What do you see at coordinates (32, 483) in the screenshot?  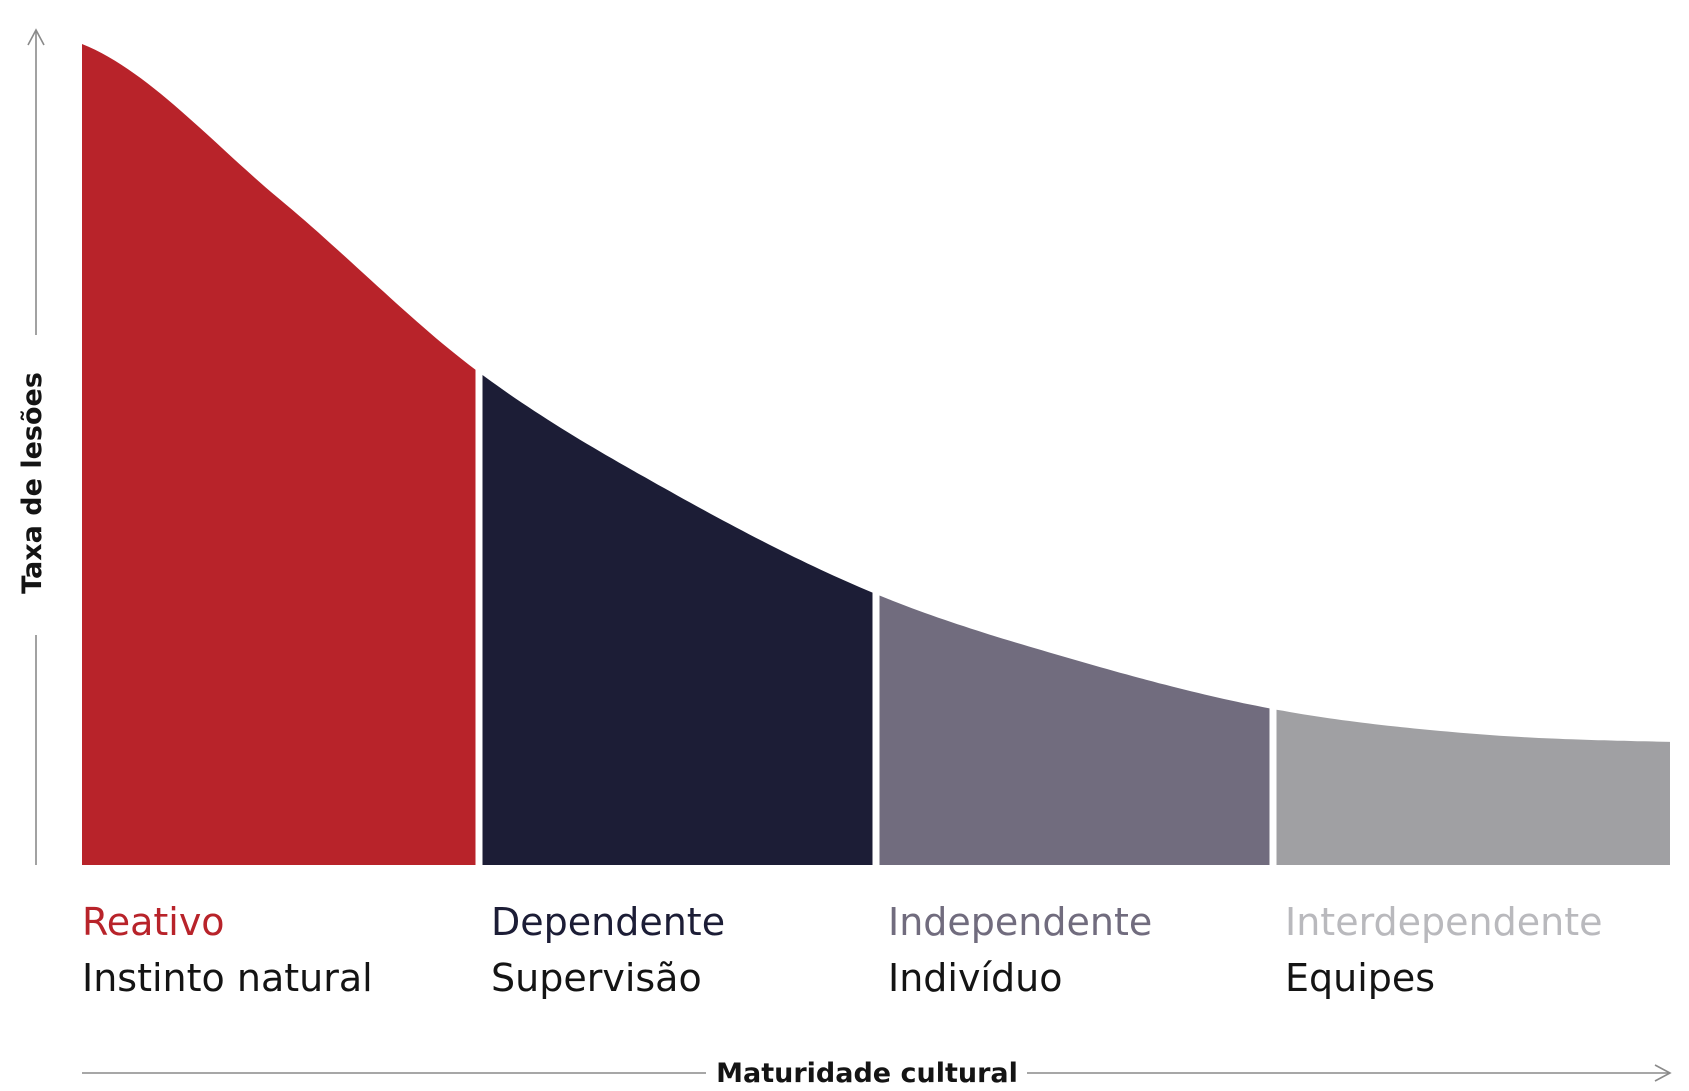 I see `y-axis-title: Taxa de lesões` at bounding box center [32, 483].